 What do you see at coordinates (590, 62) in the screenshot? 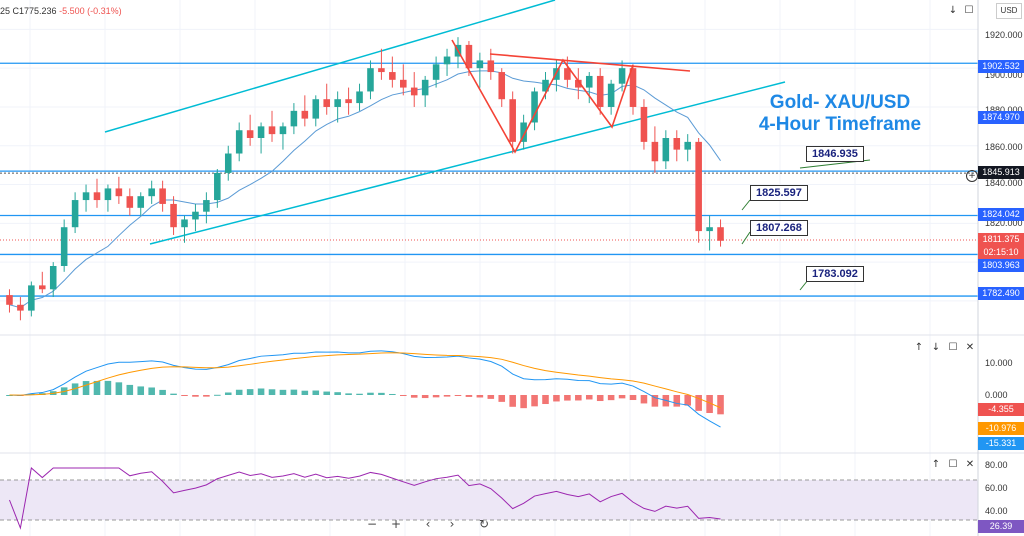
I see `pattern-neckline` at bounding box center [590, 62].